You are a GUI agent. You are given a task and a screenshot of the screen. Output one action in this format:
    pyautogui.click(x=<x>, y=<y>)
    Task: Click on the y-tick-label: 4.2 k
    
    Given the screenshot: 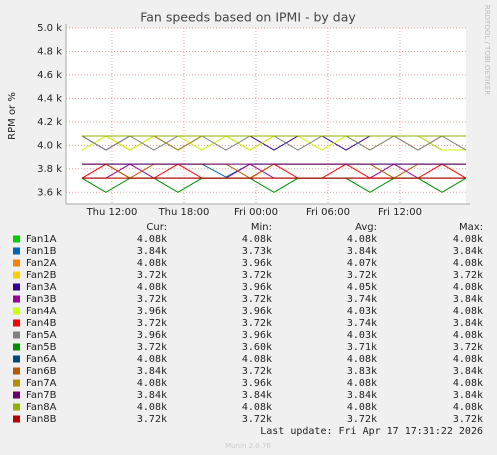 What is the action you would take?
    pyautogui.click(x=49, y=122)
    